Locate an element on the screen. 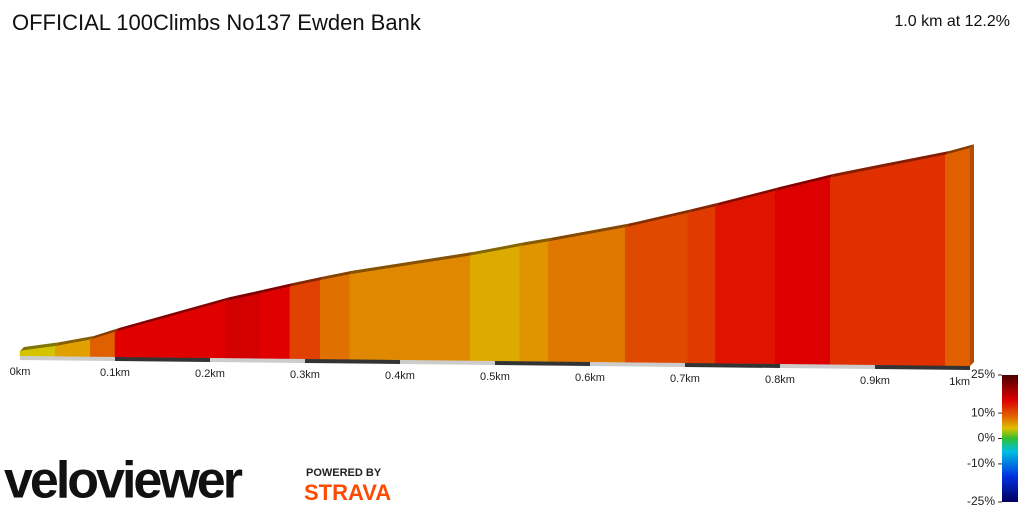 This screenshot has width=1024, height=512. x-tick-label: 0.7km is located at coordinates (685, 379).